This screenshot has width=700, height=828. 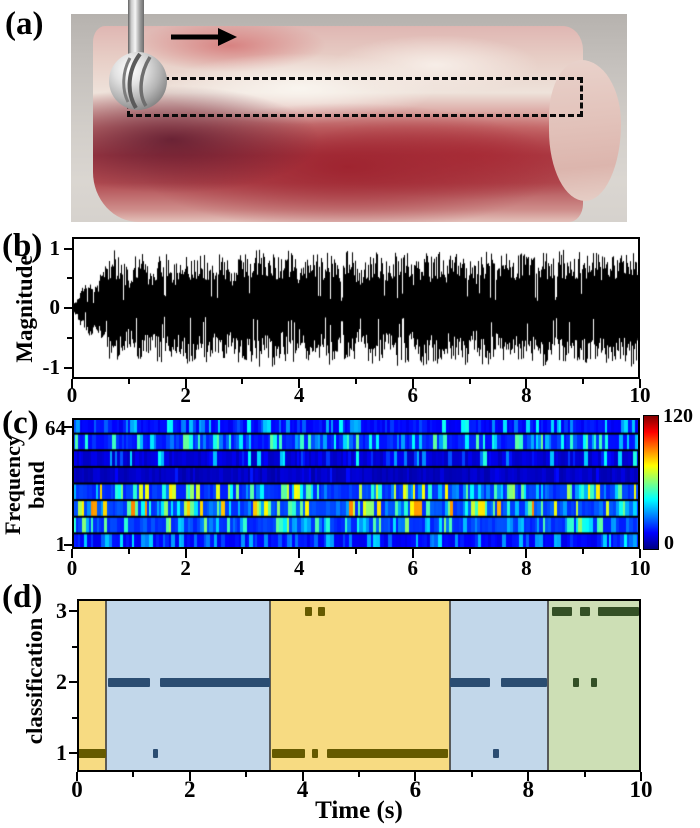 What do you see at coordinates (20, 423) in the screenshot?
I see `panel-c-label: (c)` at bounding box center [20, 423].